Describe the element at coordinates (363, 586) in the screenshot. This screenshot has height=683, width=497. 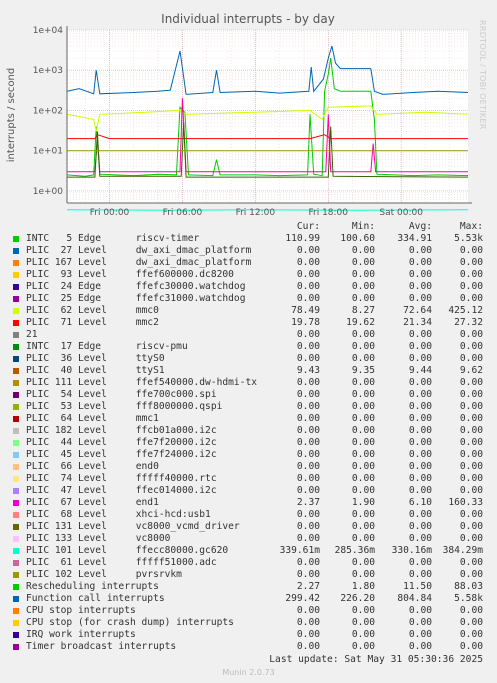
I see `legend-min-value: 1.80` at that location.